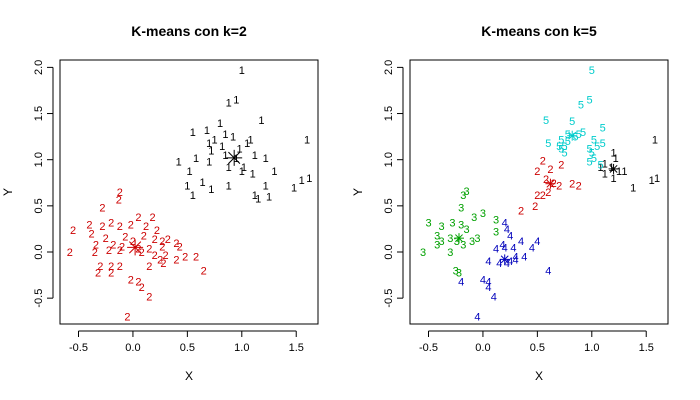 Image resolution: width=700 pixels, height=400 pixels. I want to click on x-tick-label: 1.0, so click(591, 348).